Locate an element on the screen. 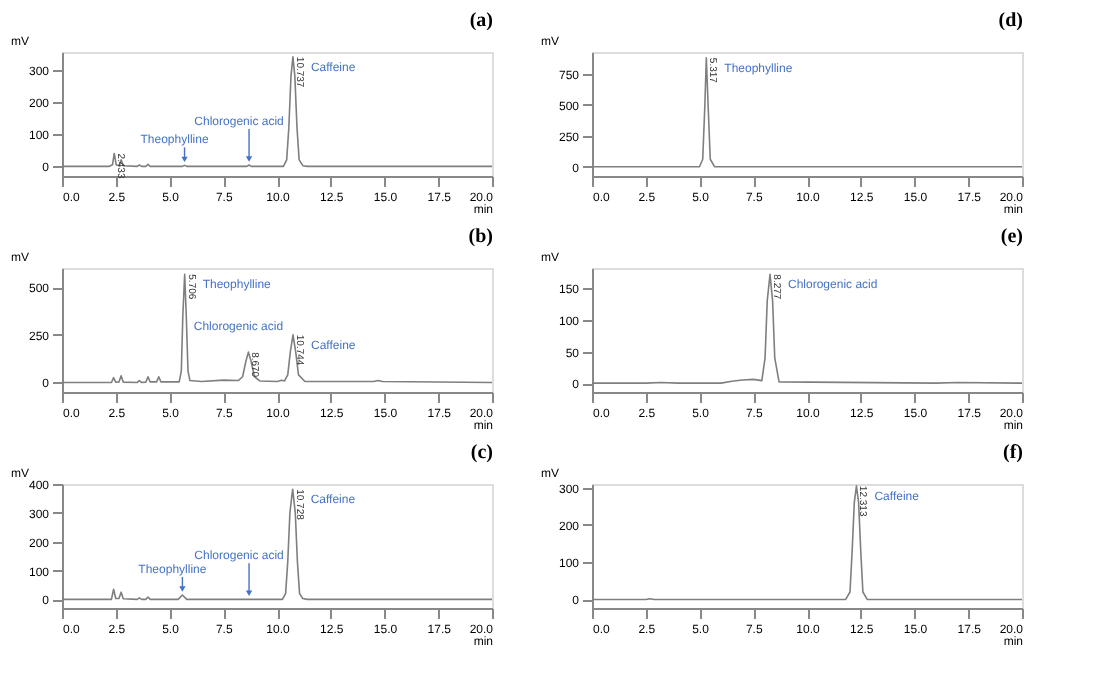 The image size is (1100, 682). chart-title: (a) is located at coordinates (481, 21).